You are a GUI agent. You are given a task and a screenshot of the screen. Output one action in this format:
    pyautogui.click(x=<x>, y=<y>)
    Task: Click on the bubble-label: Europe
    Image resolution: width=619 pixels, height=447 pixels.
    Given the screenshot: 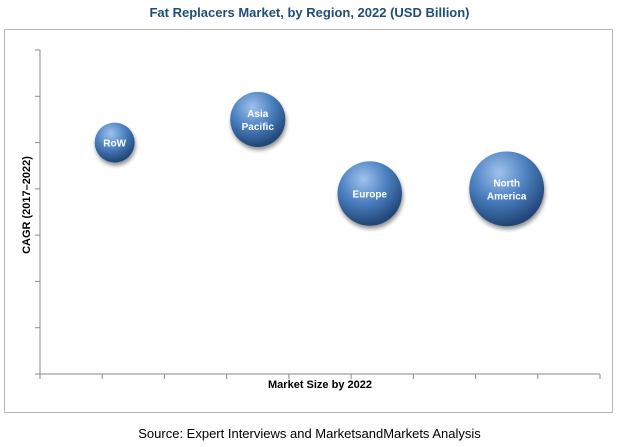 What is the action you would take?
    pyautogui.click(x=370, y=194)
    